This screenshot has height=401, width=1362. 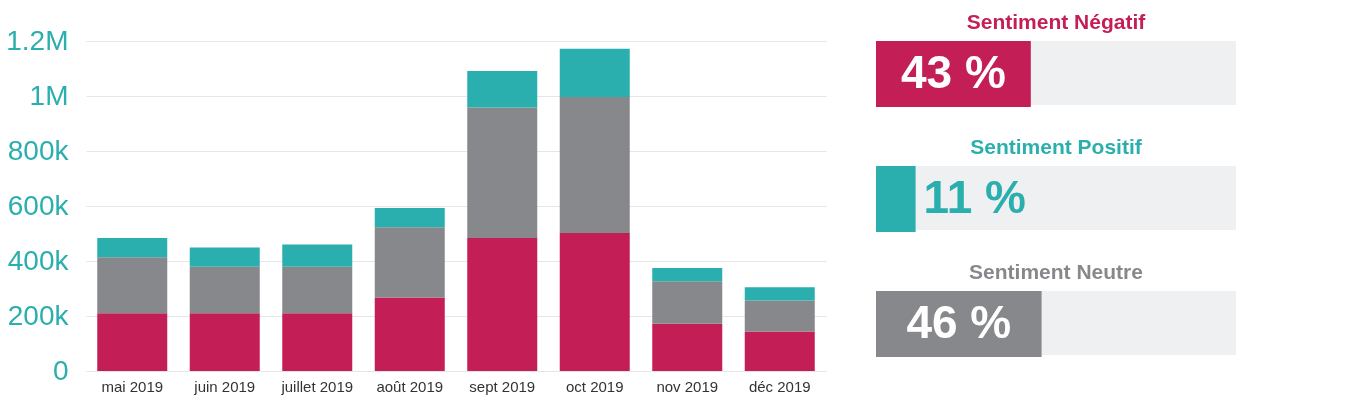 What do you see at coordinates (132, 386) in the screenshot?
I see `x-tick-label: mai 2019` at bounding box center [132, 386].